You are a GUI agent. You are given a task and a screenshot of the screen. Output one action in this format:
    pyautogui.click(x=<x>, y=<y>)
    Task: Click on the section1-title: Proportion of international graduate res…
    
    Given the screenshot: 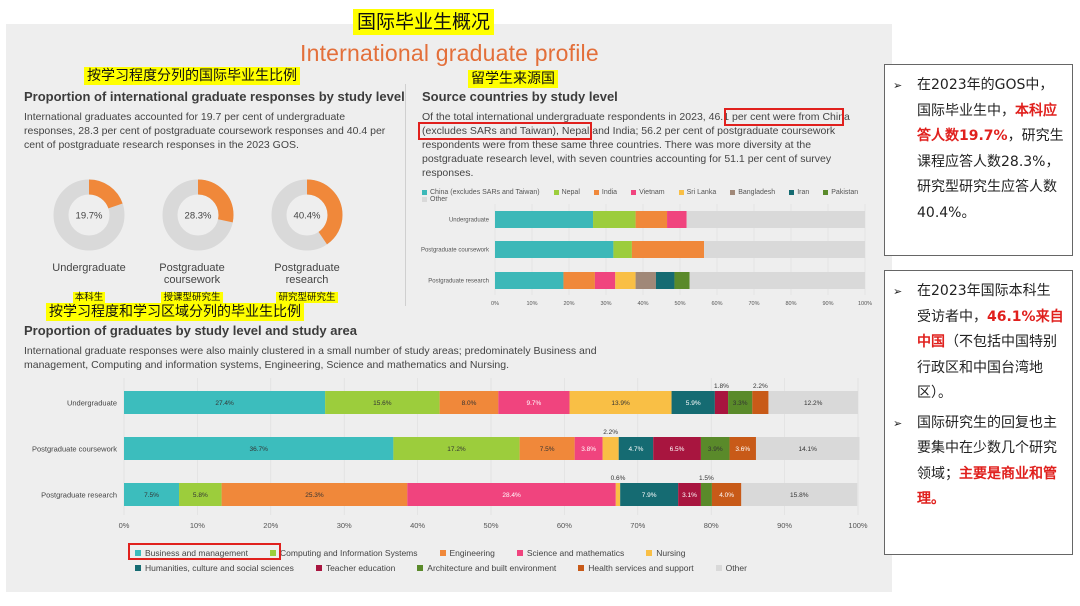 What is the action you would take?
    pyautogui.click(x=214, y=96)
    